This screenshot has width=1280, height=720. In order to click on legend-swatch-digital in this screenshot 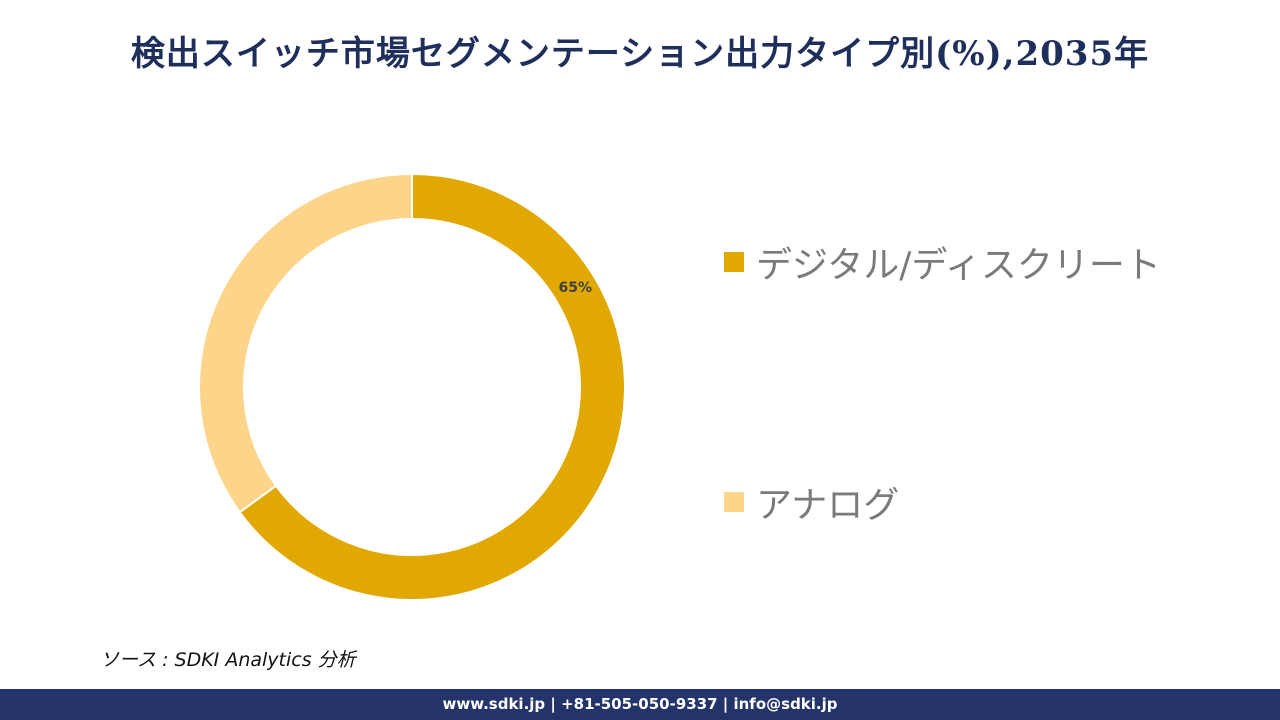, I will do `click(734, 262)`.